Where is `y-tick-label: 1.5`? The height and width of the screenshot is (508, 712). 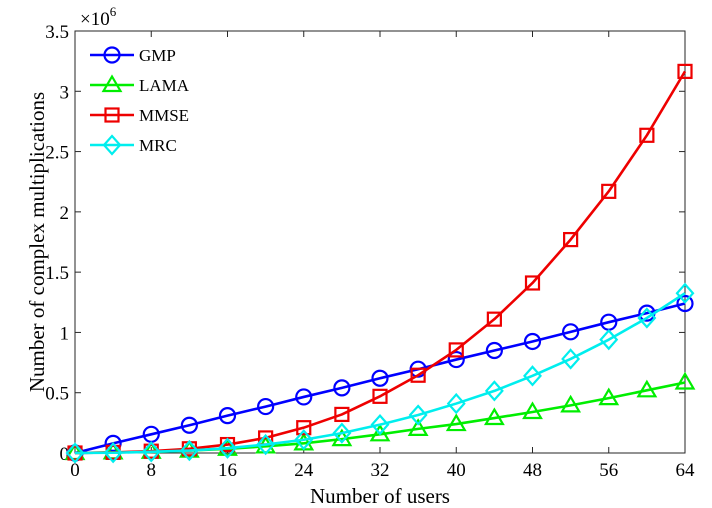 y-tick-label: 1.5 is located at coordinates (57, 273).